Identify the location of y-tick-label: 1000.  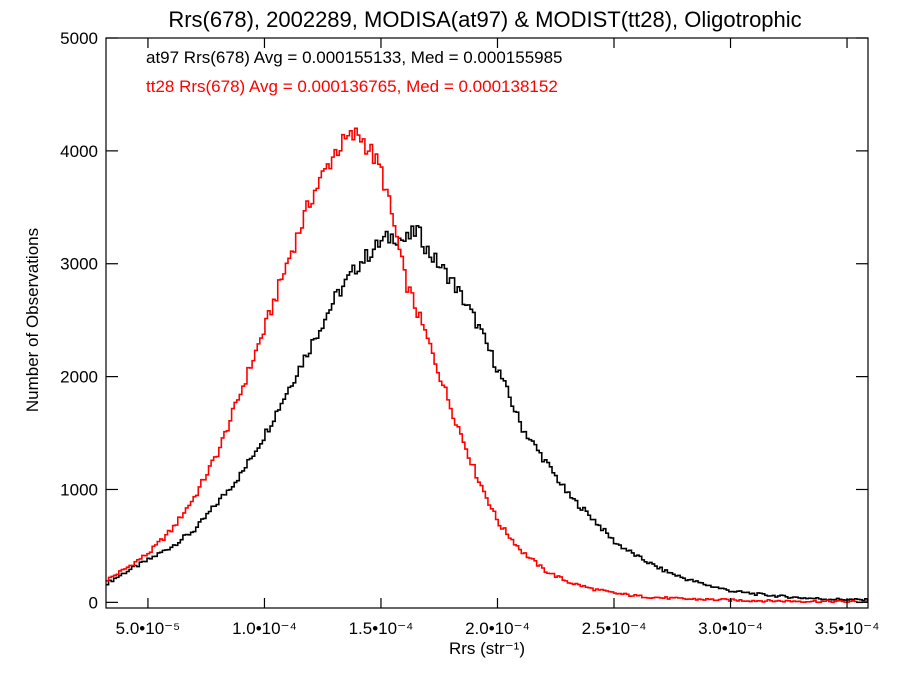
(79, 489).